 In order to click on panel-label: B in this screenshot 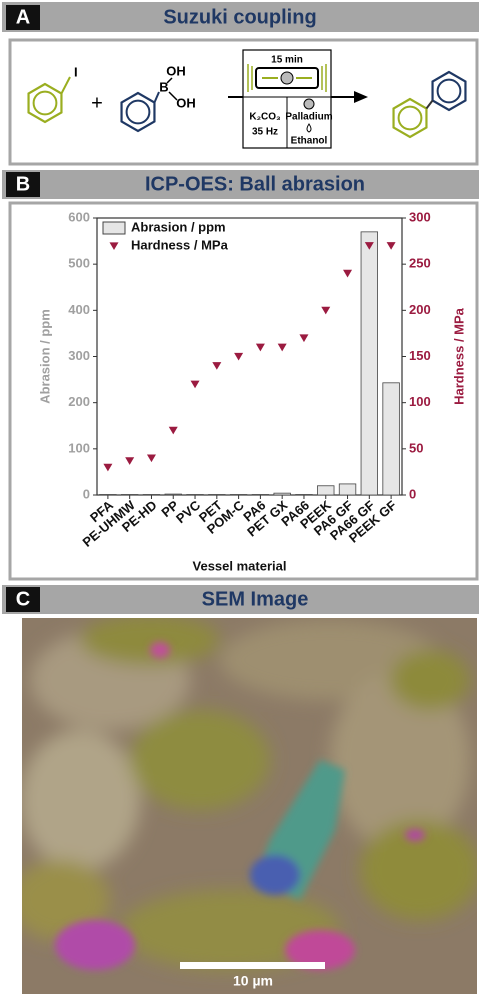, I will do `click(23, 184)`.